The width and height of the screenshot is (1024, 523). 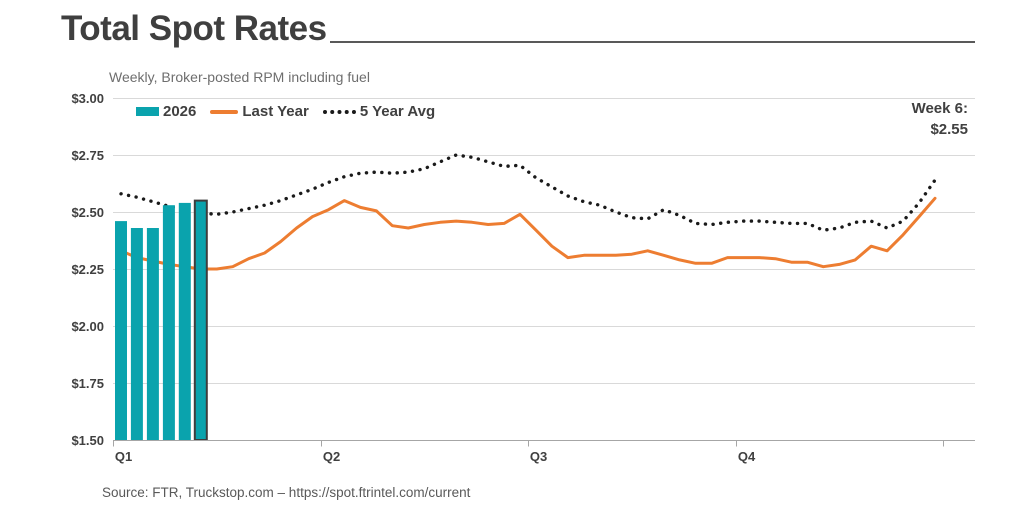 I want to click on y-axis-label: $2.50, so click(x=87, y=212).